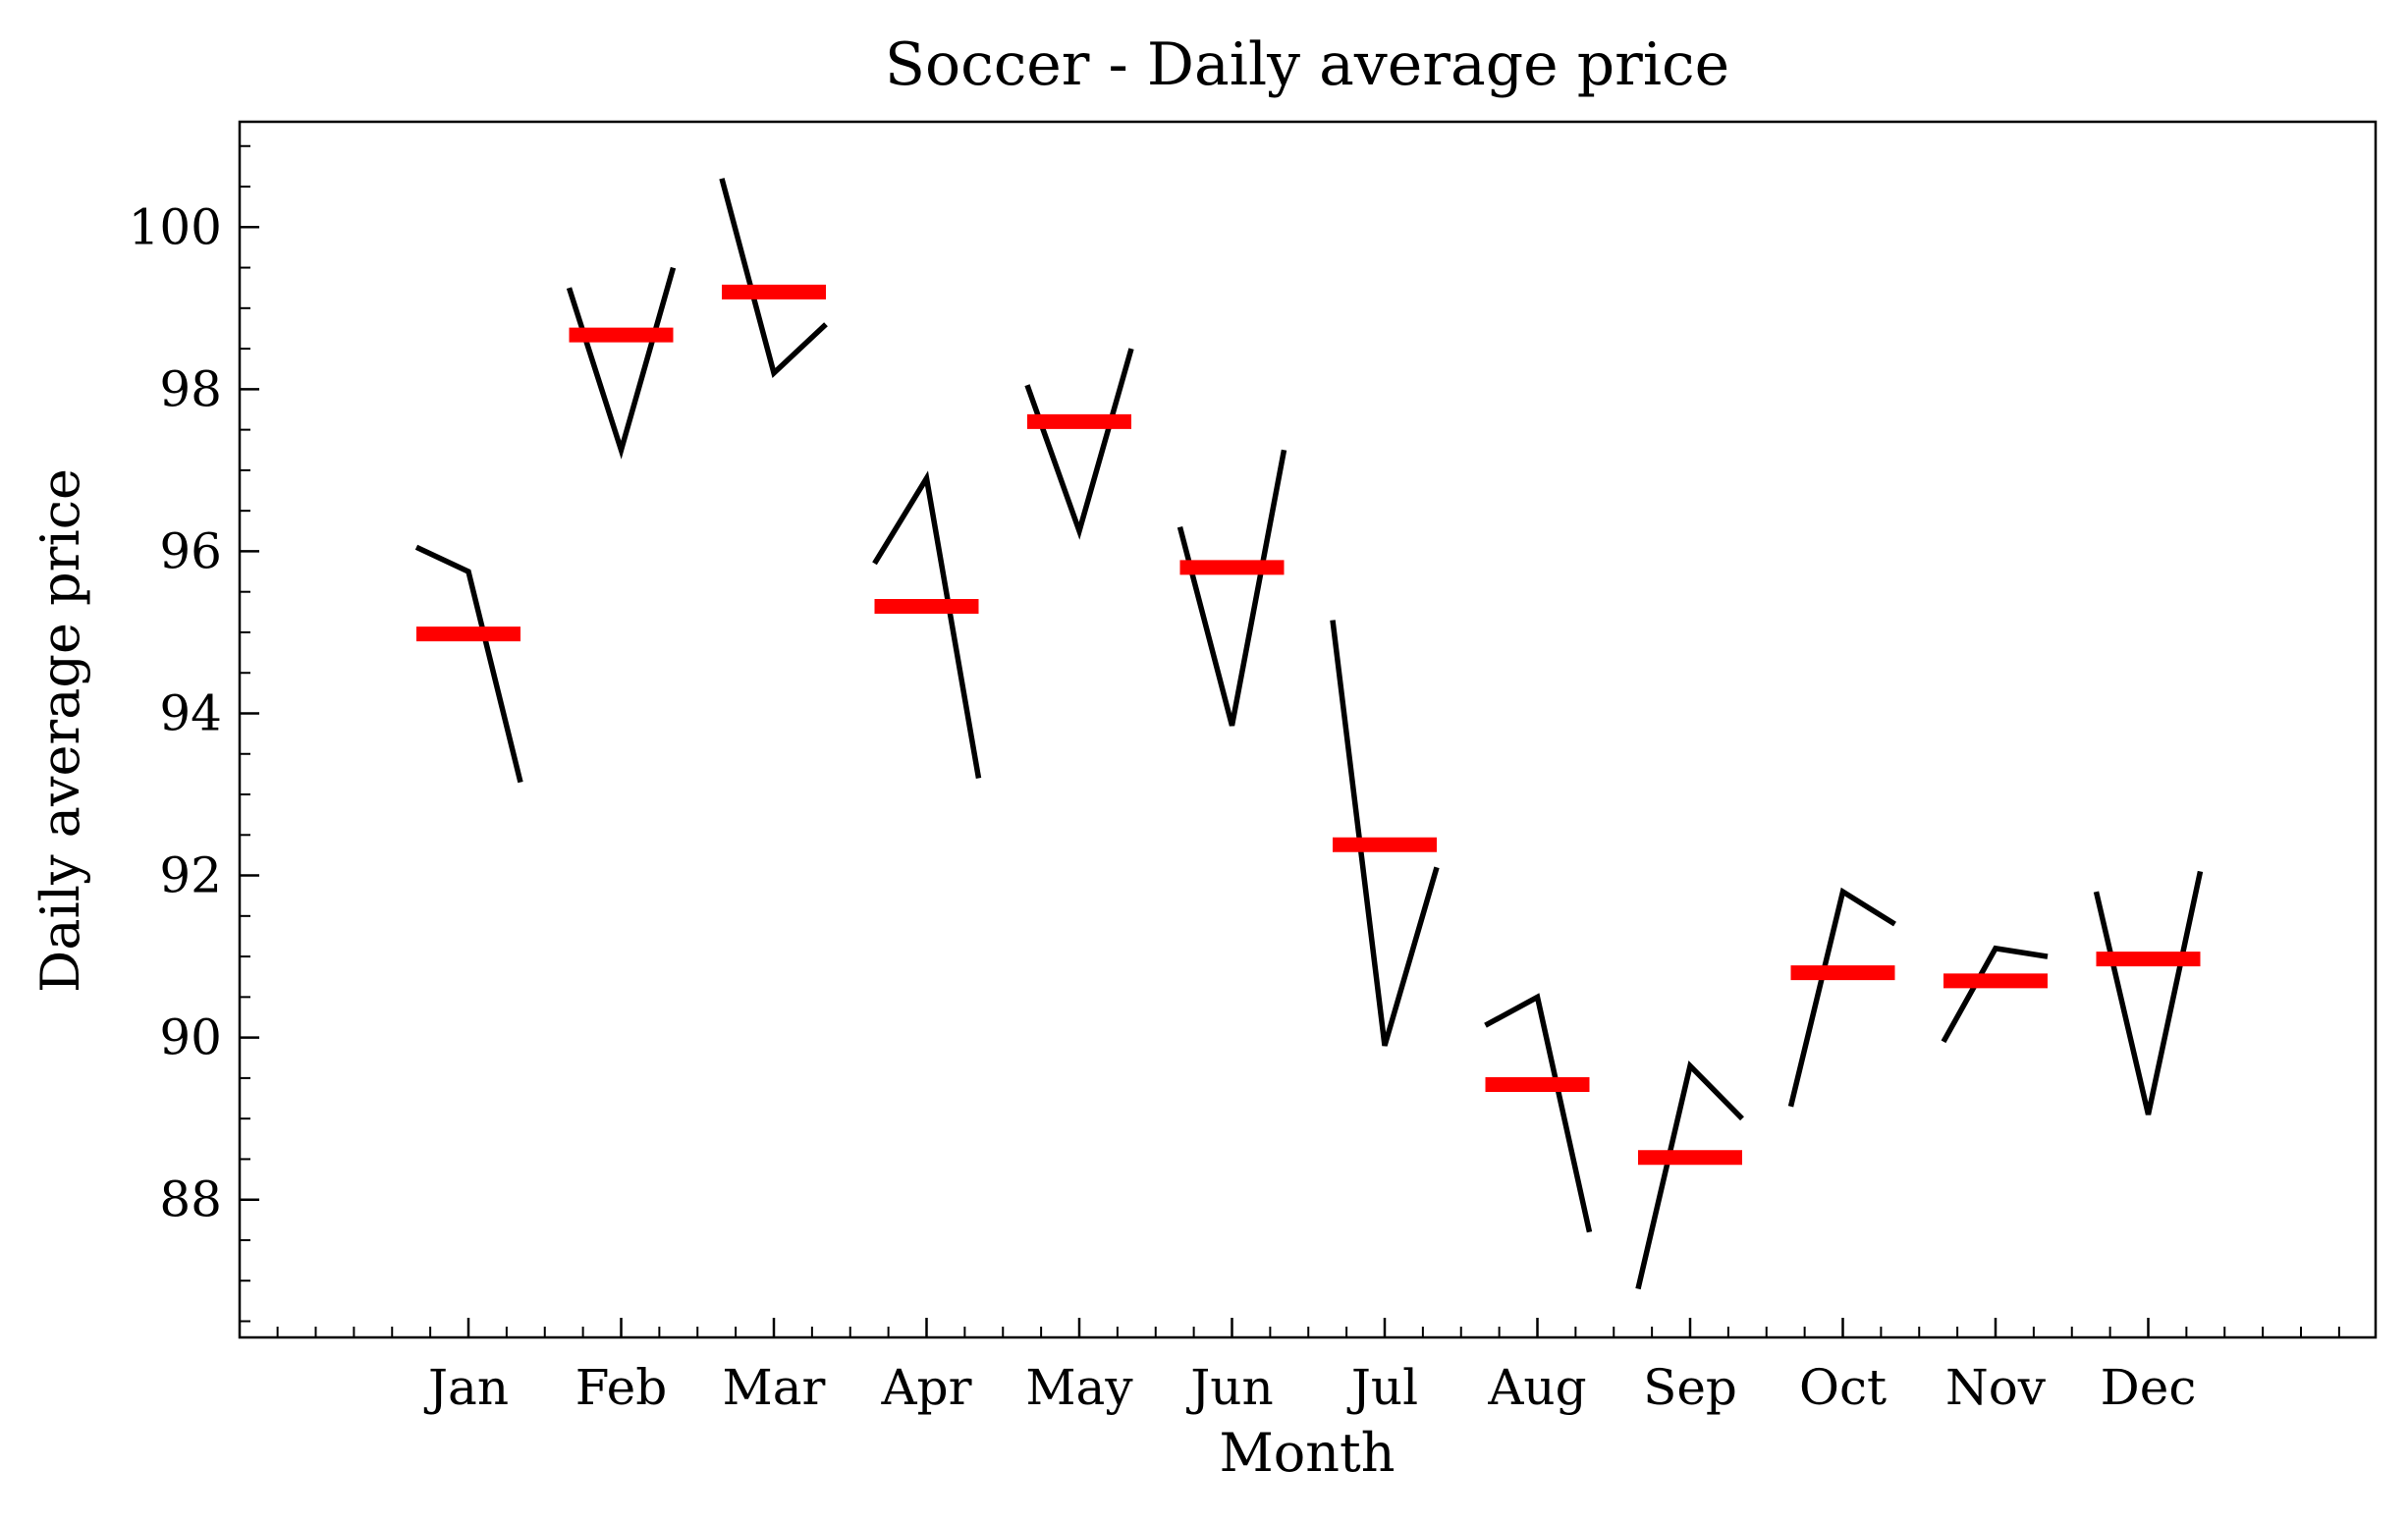 The width and height of the screenshot is (2408, 1524). I want to click on x-tick-label: Feb, so click(622, 1387).